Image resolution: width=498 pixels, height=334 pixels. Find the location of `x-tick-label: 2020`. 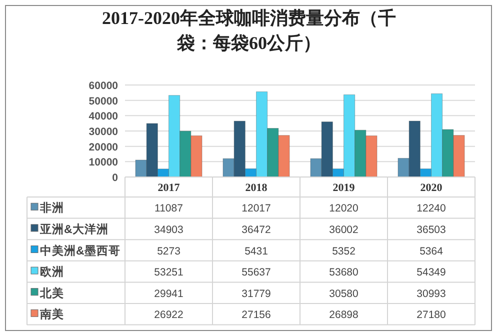

x-tick-label: 2020 is located at coordinates (431, 188).